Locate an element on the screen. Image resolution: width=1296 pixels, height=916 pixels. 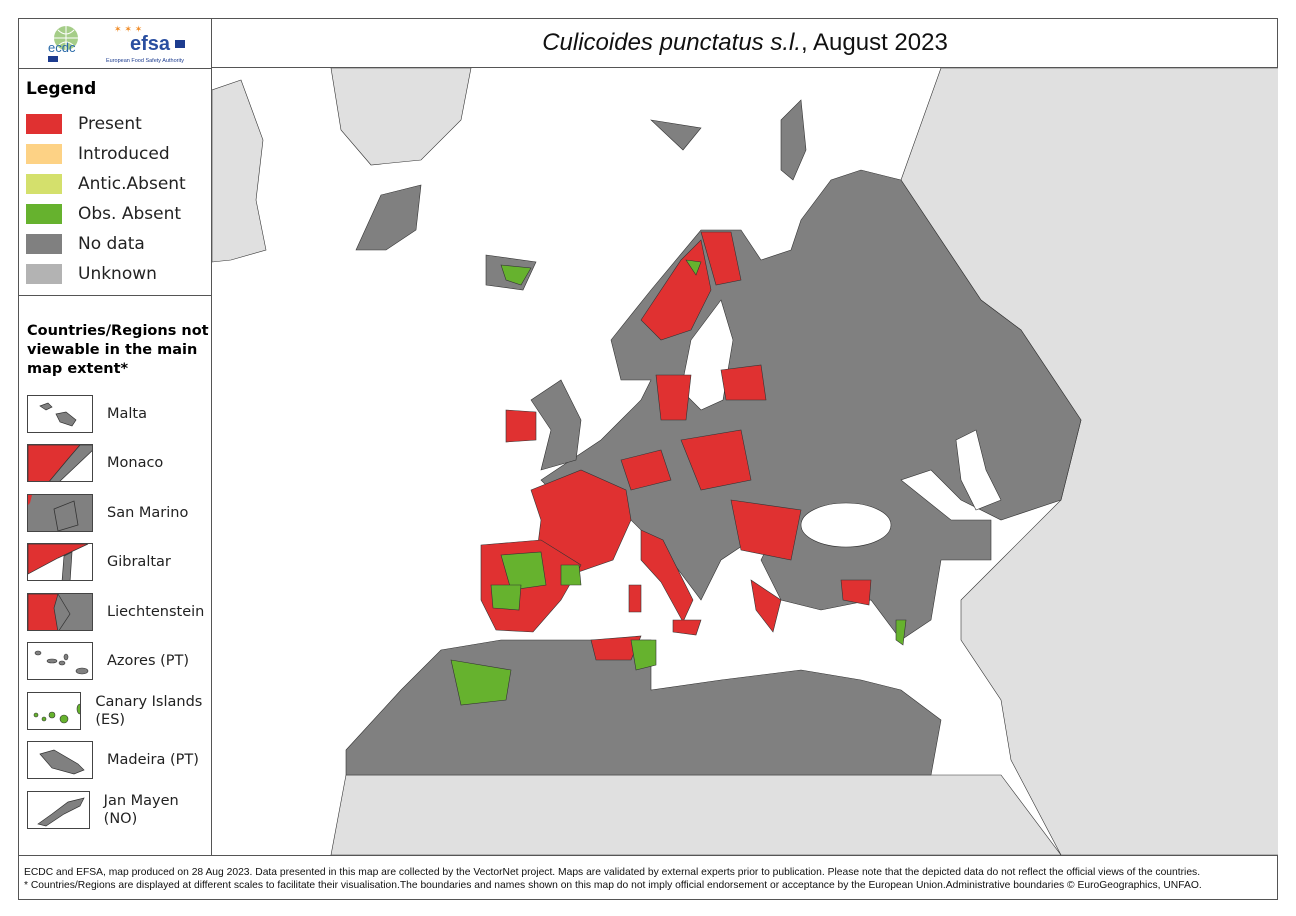
inset-label: Azores (PT) is located at coordinates (148, 661).